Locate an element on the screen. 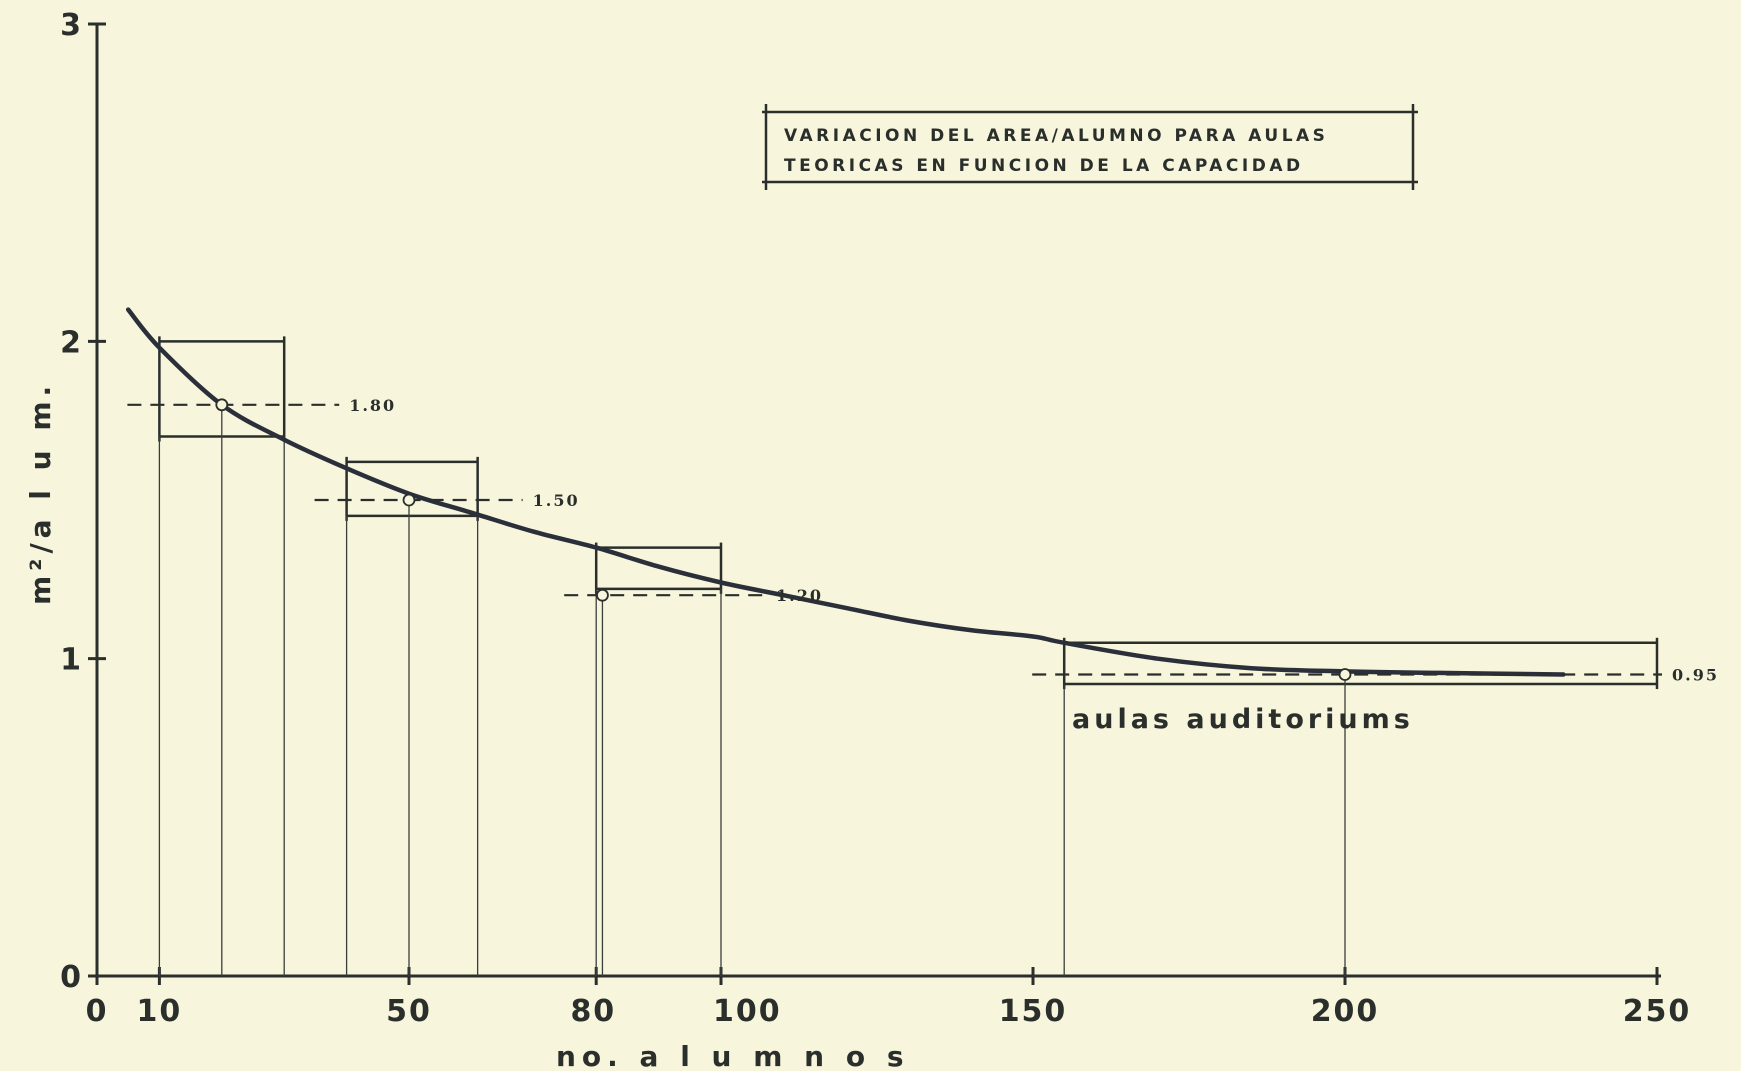  chart-title-line-1: VARIACION DEL AREA/ALUMNO PARA AULAS is located at coordinates (1056, 136).